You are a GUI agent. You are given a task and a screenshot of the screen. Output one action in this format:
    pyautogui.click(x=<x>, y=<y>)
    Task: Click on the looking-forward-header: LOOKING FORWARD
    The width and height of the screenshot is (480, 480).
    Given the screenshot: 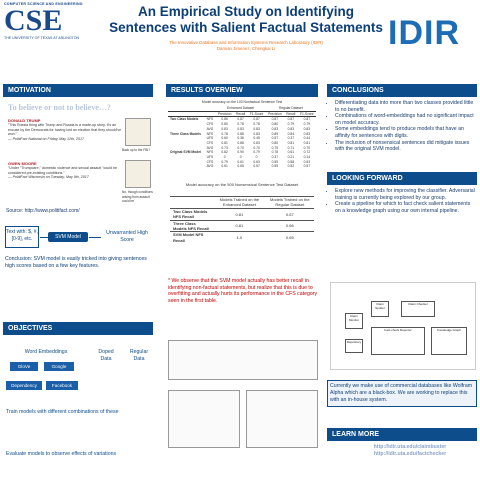 What is the action you would take?
    pyautogui.click(x=402, y=178)
    